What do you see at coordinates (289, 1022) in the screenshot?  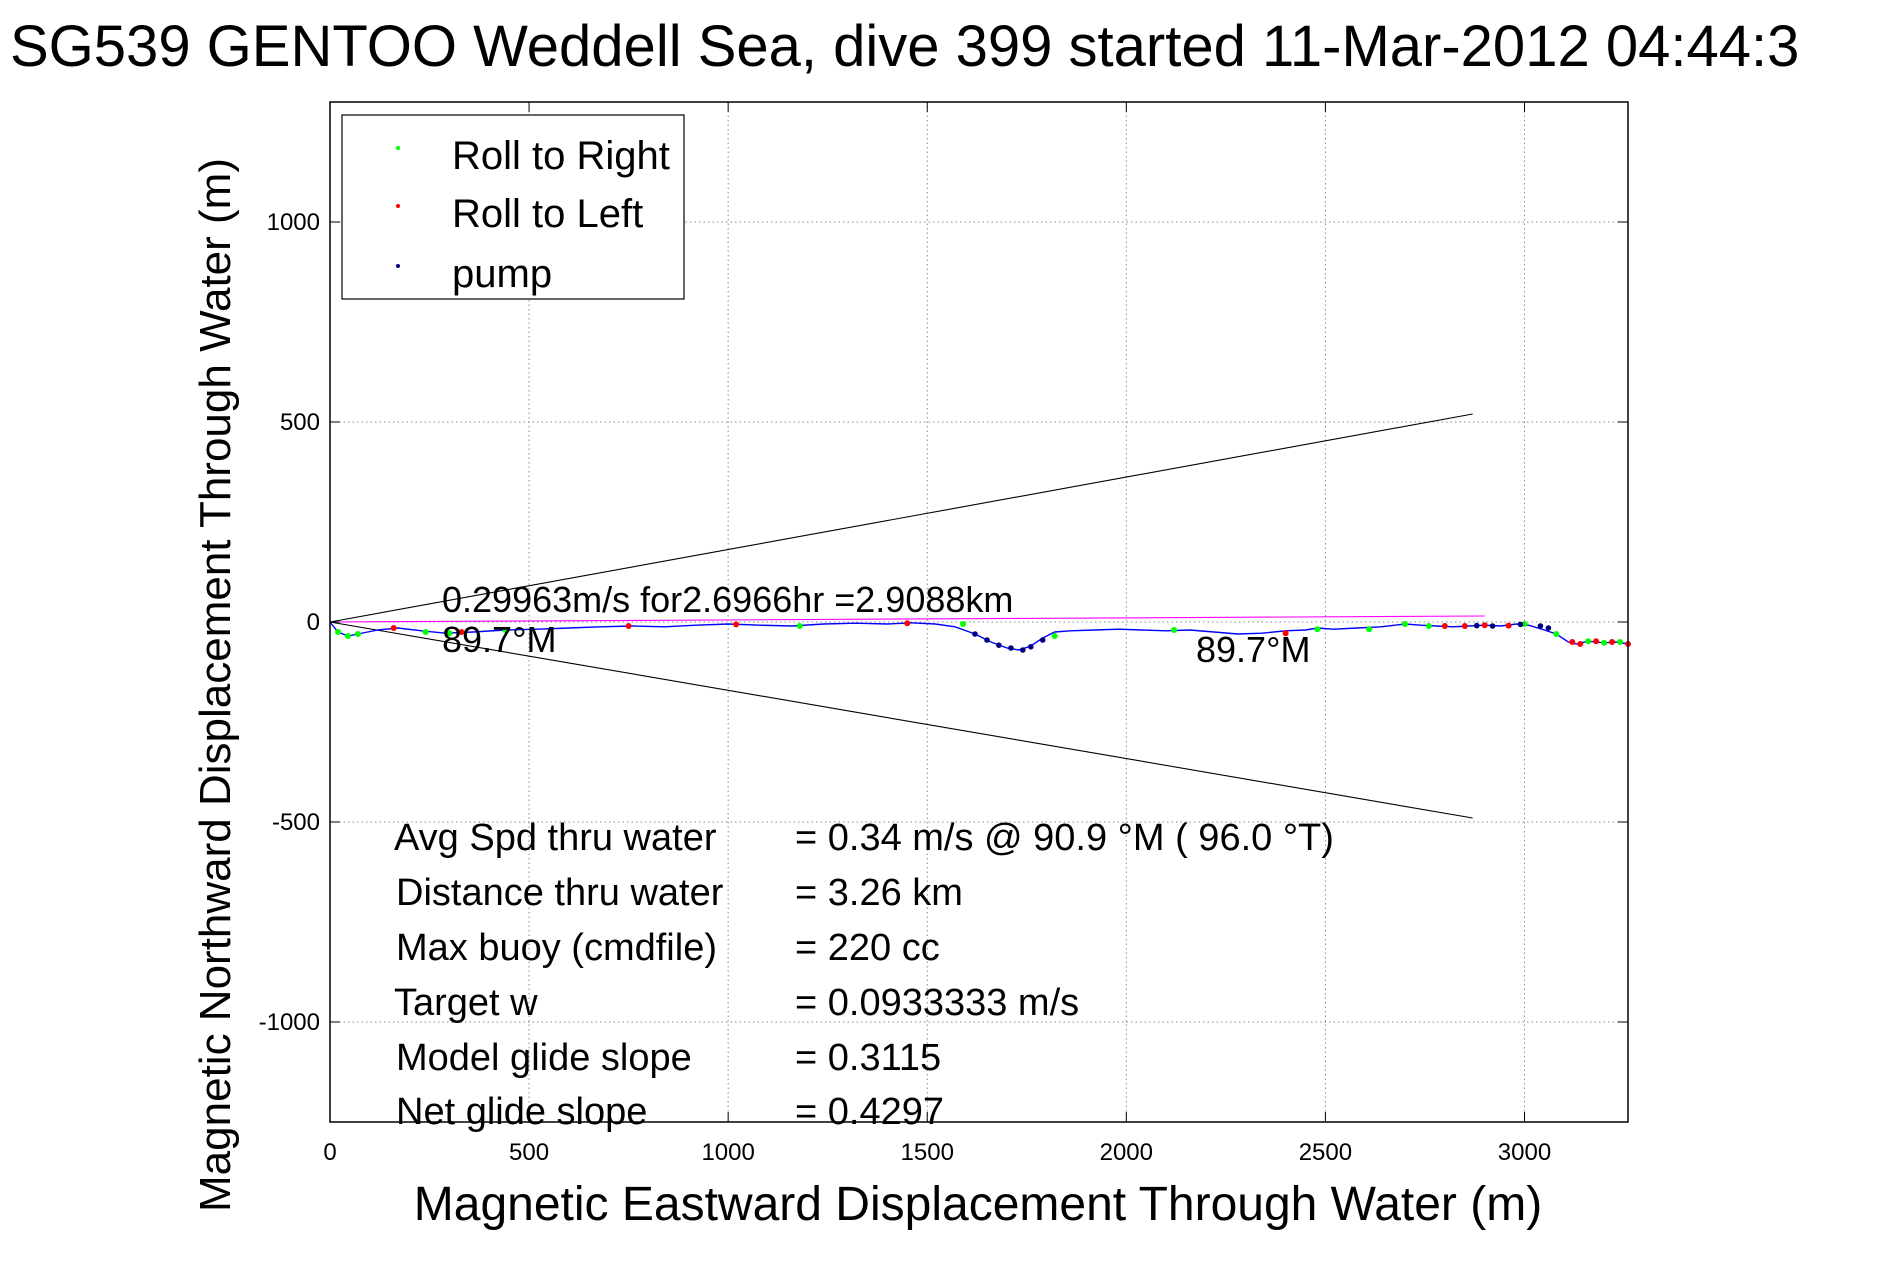 I see `y-tick-label-0: -1000` at bounding box center [289, 1022].